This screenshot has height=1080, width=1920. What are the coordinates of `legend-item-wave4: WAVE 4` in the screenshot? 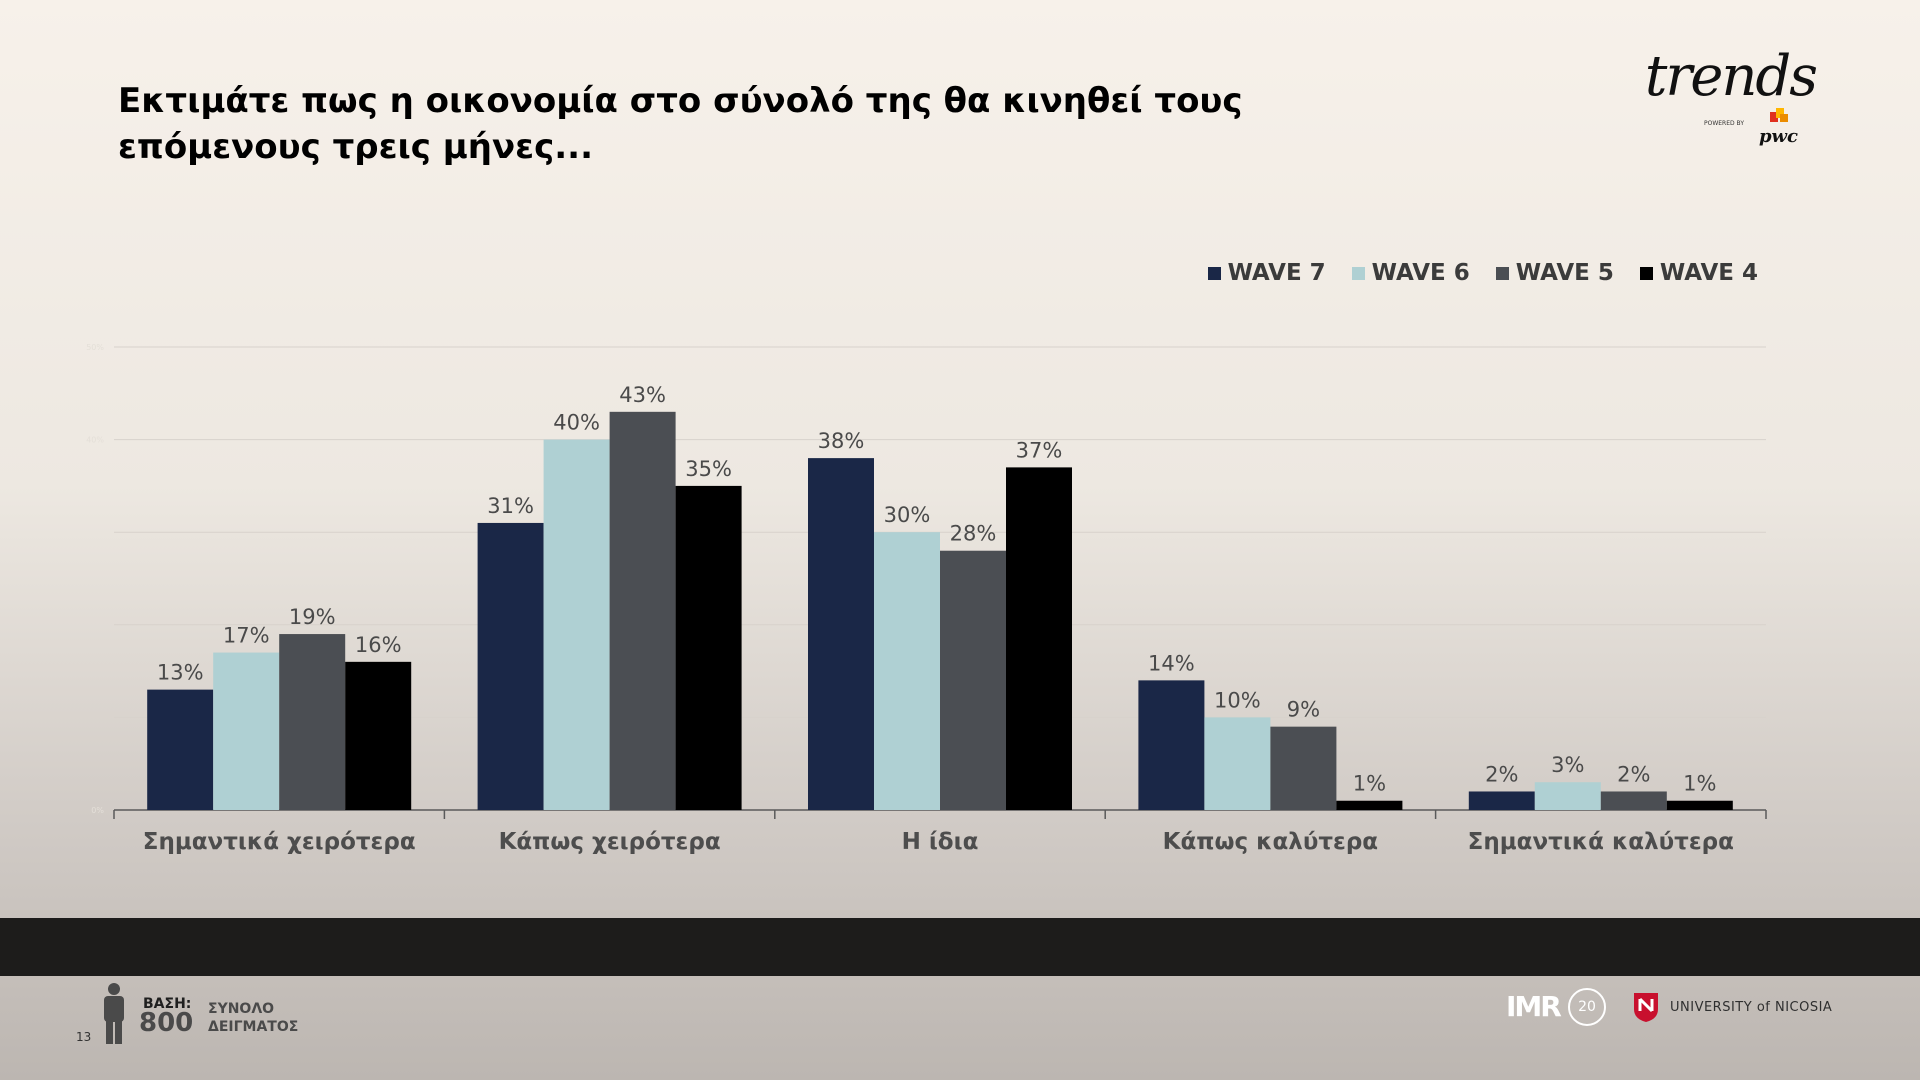 It's located at (1698, 273).